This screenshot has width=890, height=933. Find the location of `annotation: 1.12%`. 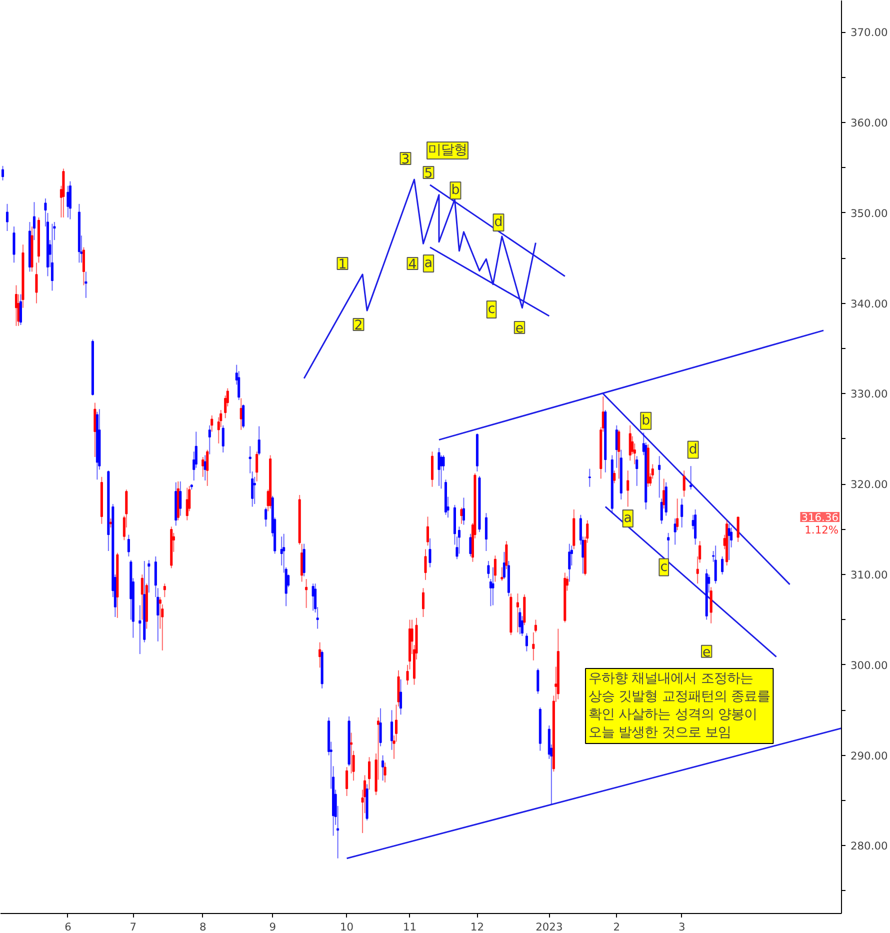

annotation: 1.12% is located at coordinates (821, 530).